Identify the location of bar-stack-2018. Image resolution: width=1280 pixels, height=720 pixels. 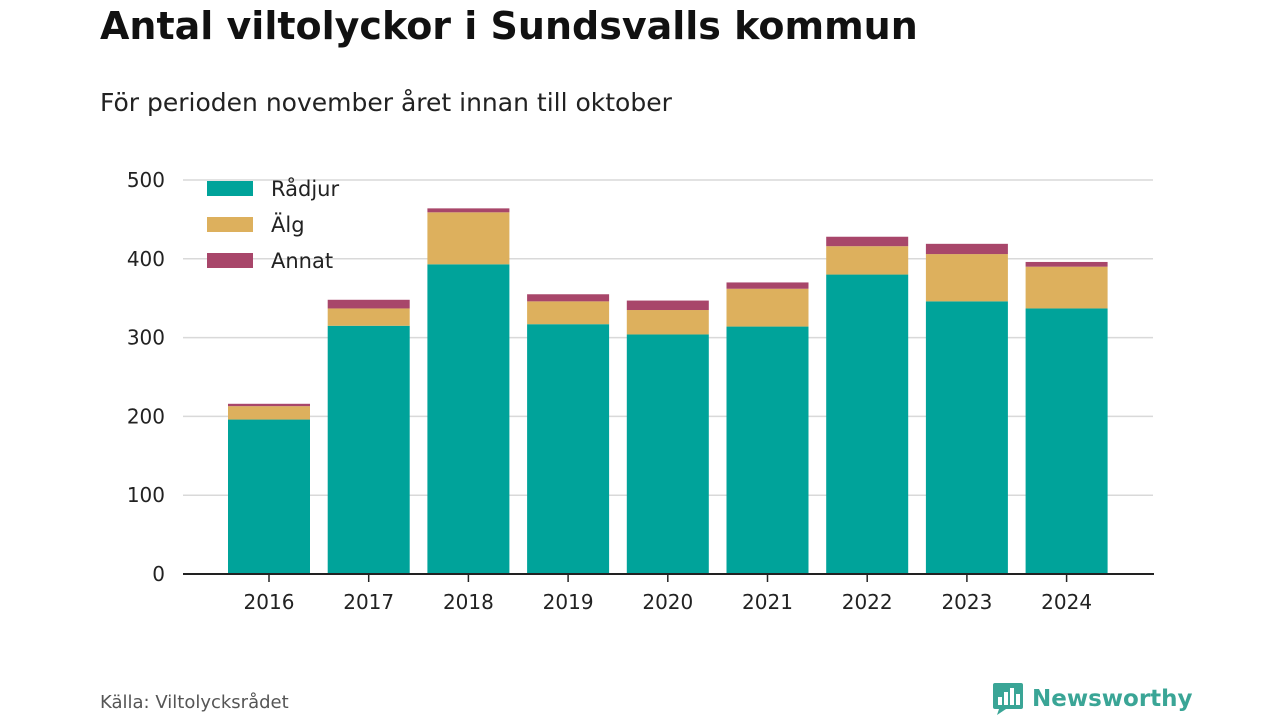
(468, 391).